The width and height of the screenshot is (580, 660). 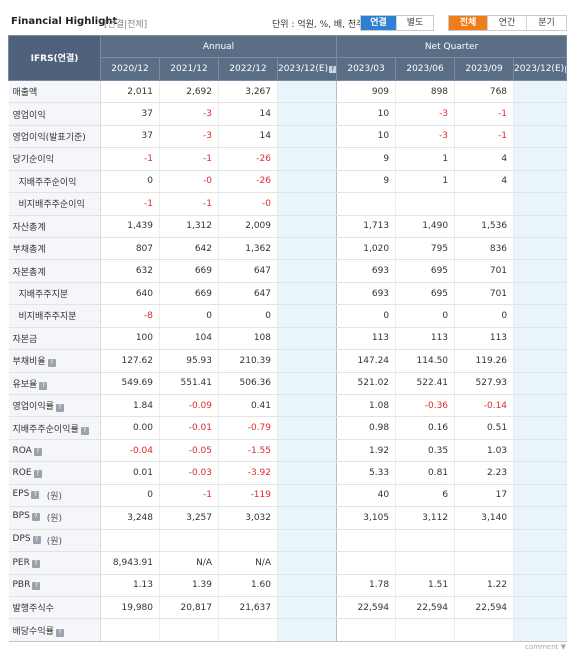 I want to click on toggle-quarter-button: 분기, so click(x=546, y=23).